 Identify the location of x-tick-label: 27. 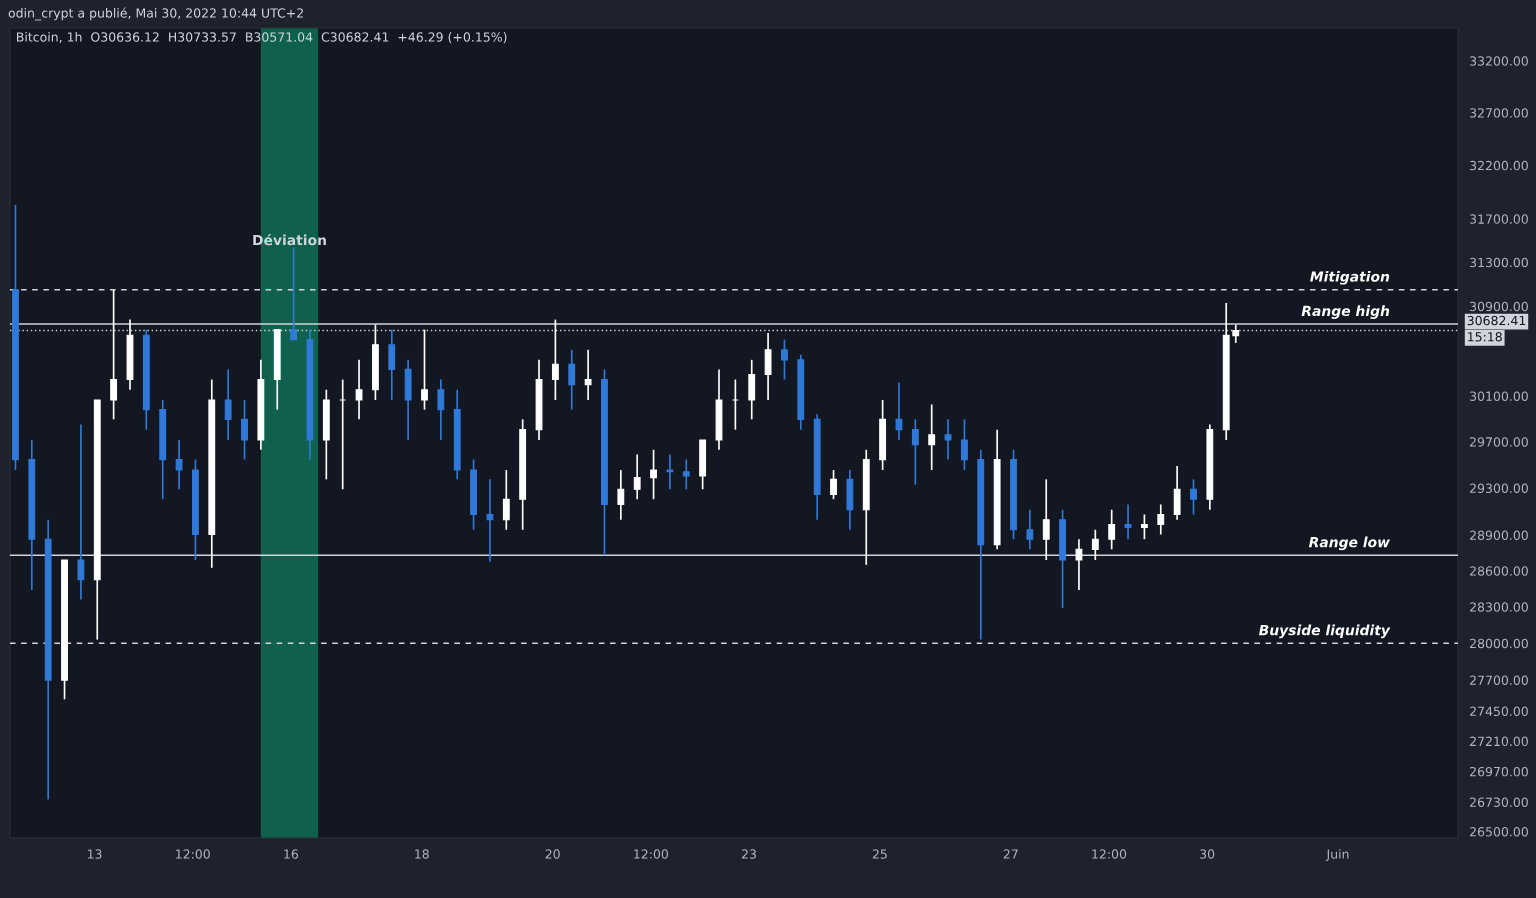
(1010, 854).